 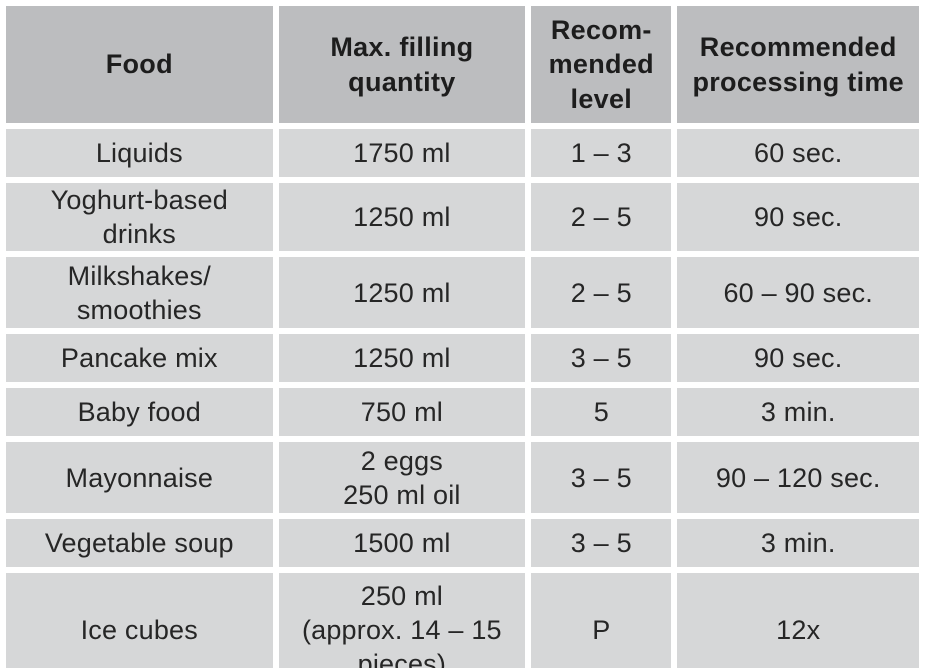 What do you see at coordinates (402, 412) in the screenshot?
I see `cell-quantity: 750 ml` at bounding box center [402, 412].